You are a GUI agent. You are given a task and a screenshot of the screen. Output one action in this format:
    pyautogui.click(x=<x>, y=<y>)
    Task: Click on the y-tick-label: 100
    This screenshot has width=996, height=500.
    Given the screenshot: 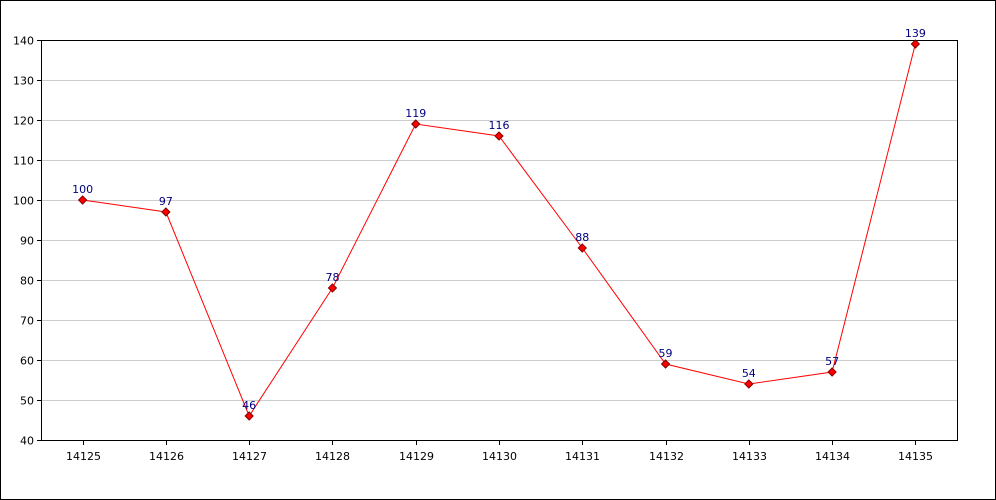 What is the action you would take?
    pyautogui.click(x=23, y=201)
    